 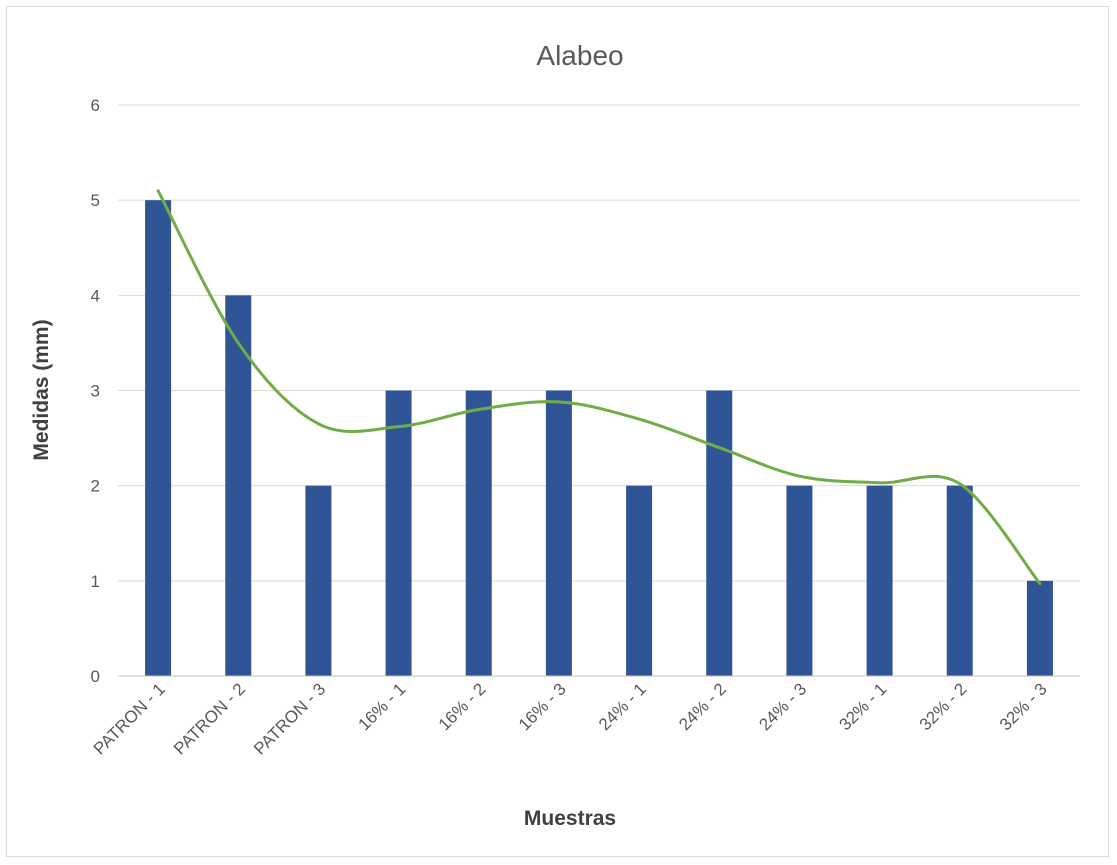 What do you see at coordinates (702, 706) in the screenshot?
I see `x-tick-label-7: 24% - 2` at bounding box center [702, 706].